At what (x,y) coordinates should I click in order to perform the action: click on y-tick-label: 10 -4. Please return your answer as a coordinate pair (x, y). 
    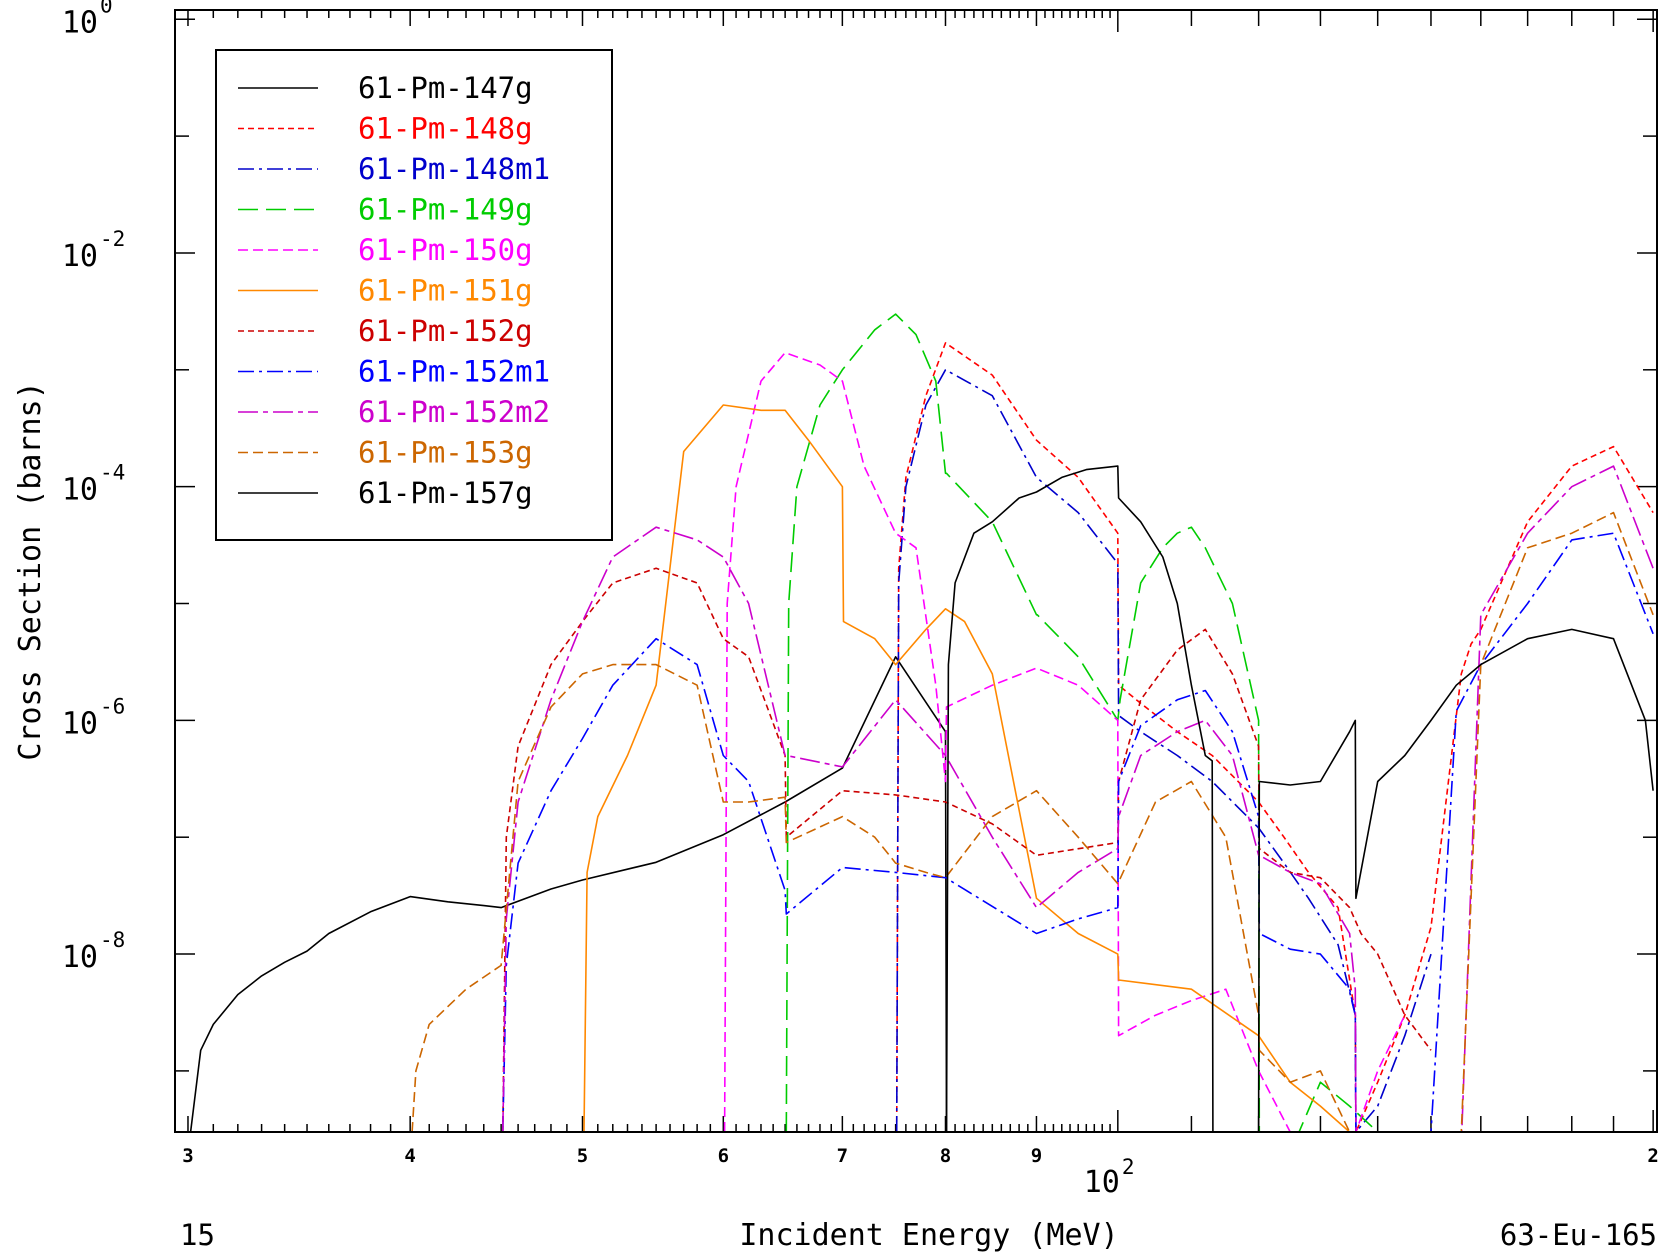
    Looking at the image, I should click on (93, 484).